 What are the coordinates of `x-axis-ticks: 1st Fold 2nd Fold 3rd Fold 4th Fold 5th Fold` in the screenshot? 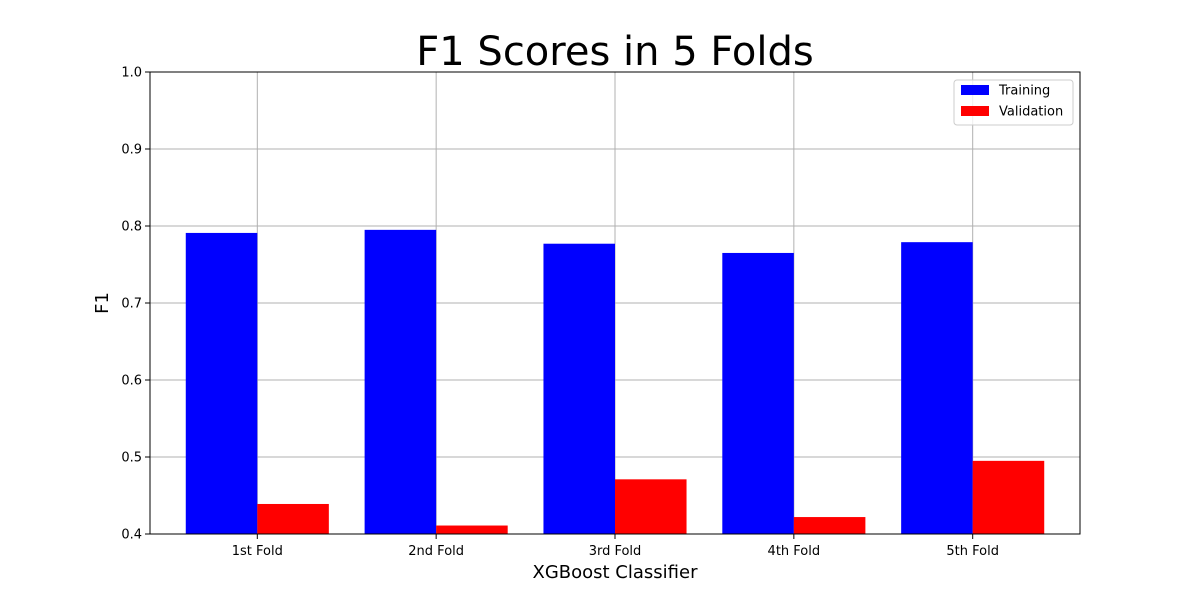 It's located at (615, 546).